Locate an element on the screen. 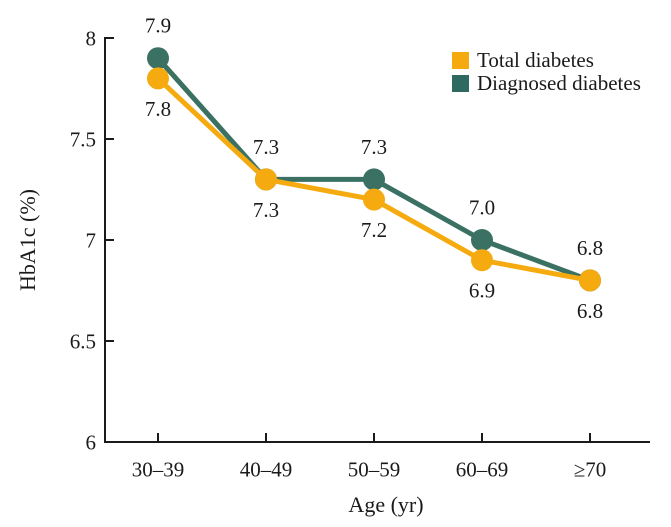  legend-item-total-diabetes: Total diabetes is located at coordinates (546, 60).